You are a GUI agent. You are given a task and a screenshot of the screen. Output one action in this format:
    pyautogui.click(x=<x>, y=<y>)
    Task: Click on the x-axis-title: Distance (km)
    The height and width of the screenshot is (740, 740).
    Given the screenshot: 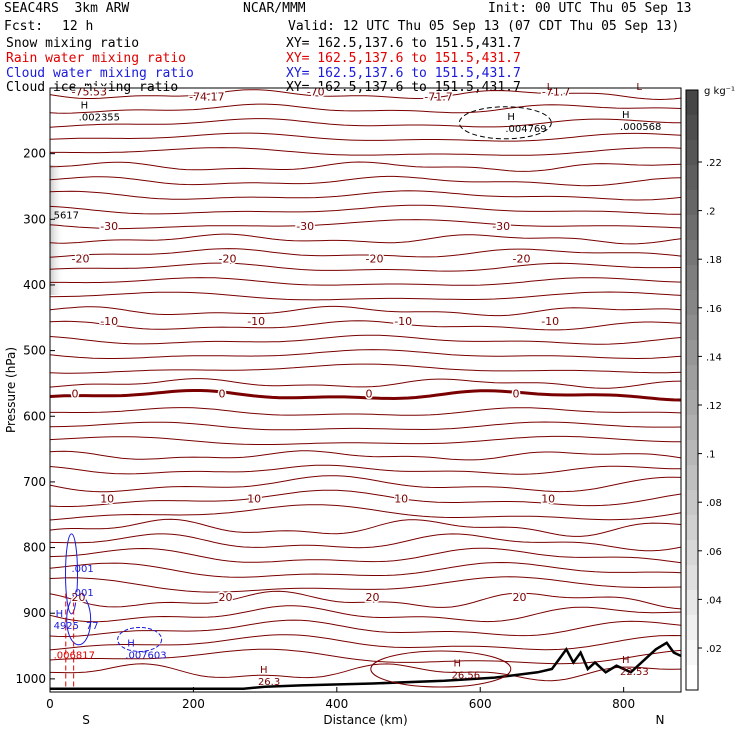 What is the action you would take?
    pyautogui.click(x=365, y=720)
    